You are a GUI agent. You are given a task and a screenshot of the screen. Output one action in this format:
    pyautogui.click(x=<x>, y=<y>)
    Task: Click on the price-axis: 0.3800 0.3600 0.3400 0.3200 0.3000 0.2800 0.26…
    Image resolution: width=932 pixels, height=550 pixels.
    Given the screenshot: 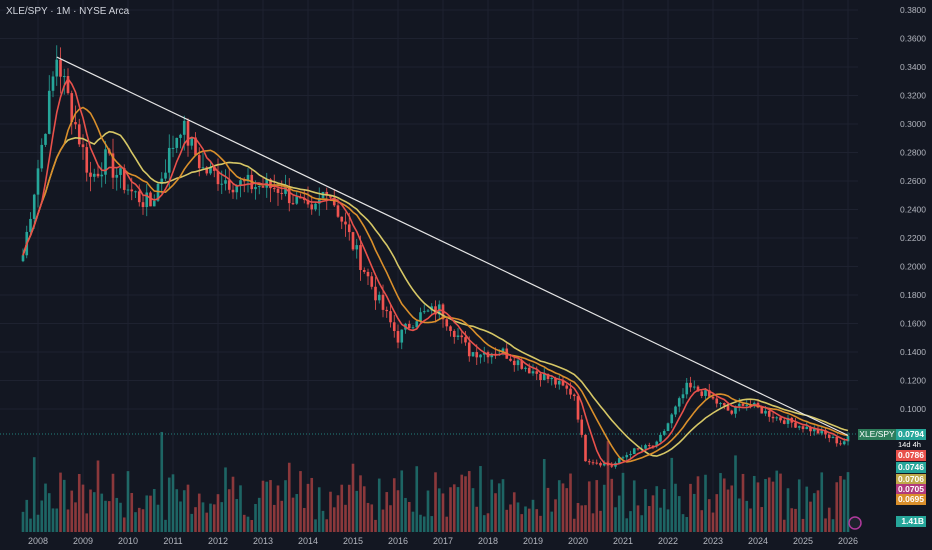 What is the action you would take?
    pyautogui.click(x=913, y=209)
    